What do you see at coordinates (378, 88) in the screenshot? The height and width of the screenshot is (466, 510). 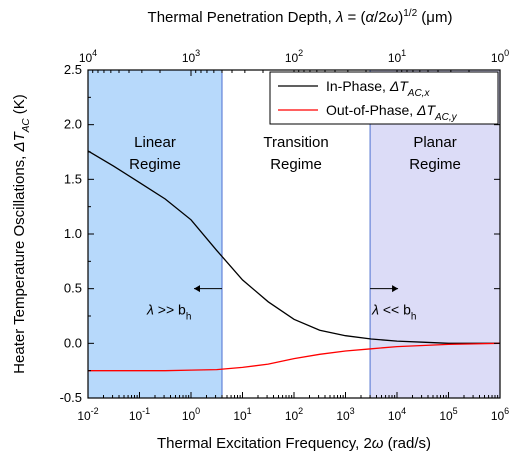 I see `legend-label-0: In-Phase, ΔTAC,x` at bounding box center [378, 88].